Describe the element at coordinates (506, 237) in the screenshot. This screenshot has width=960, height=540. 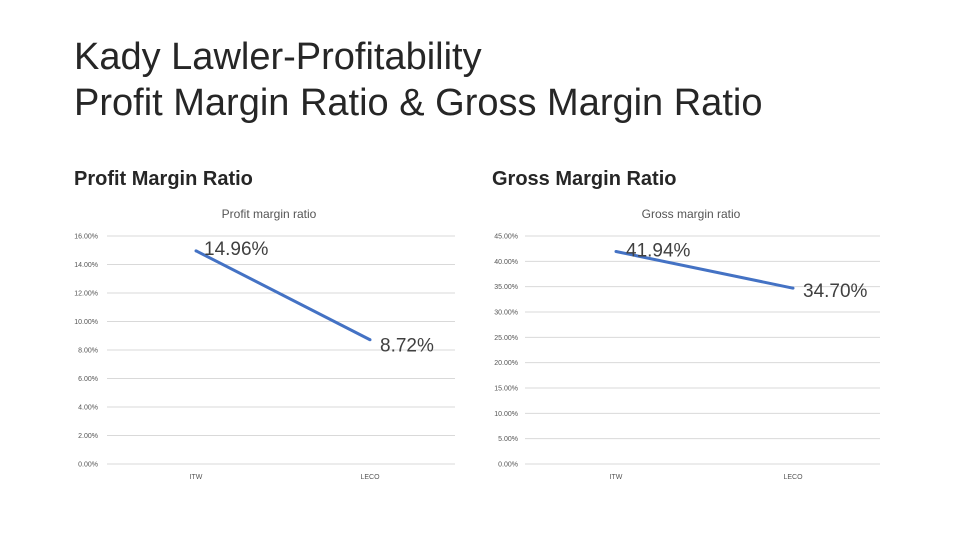
I see `gross-y-tick-label: 45.00%` at that location.